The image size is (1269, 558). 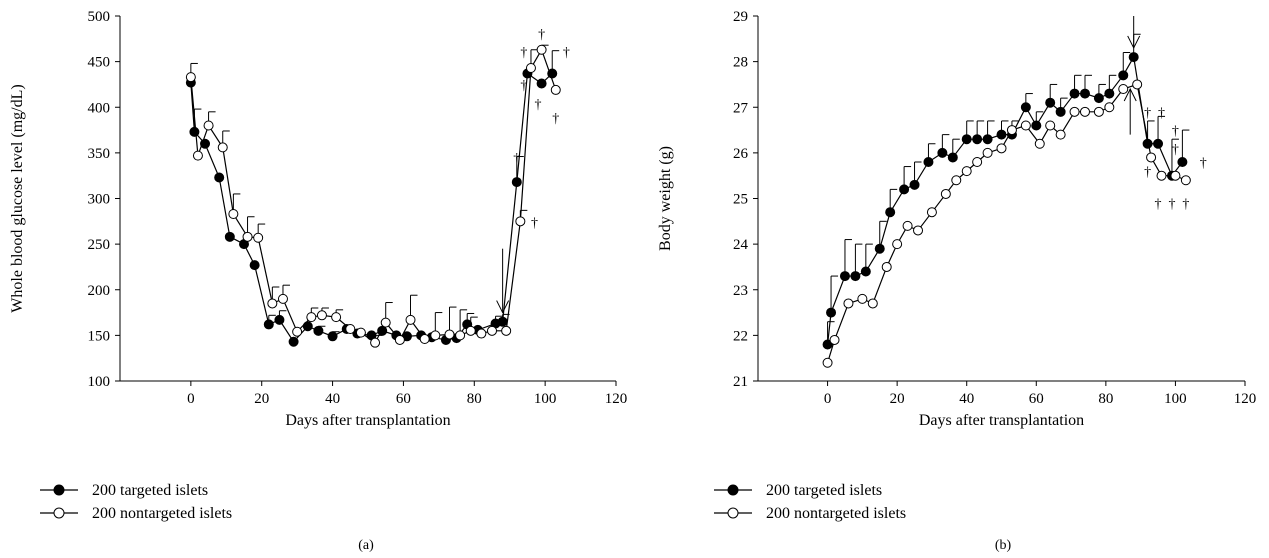 I want to click on x-tick-label: 80, so click(x=474, y=399).